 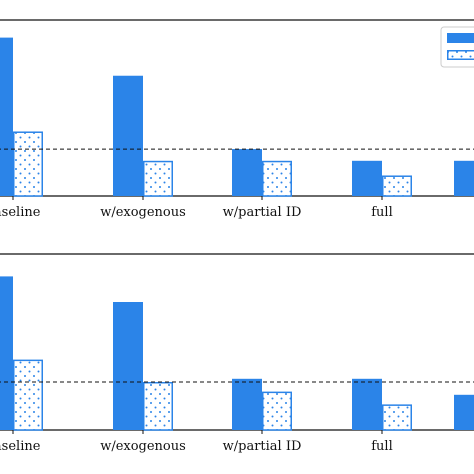 I want to click on legend-swatch-hatched, so click(x=460, y=55).